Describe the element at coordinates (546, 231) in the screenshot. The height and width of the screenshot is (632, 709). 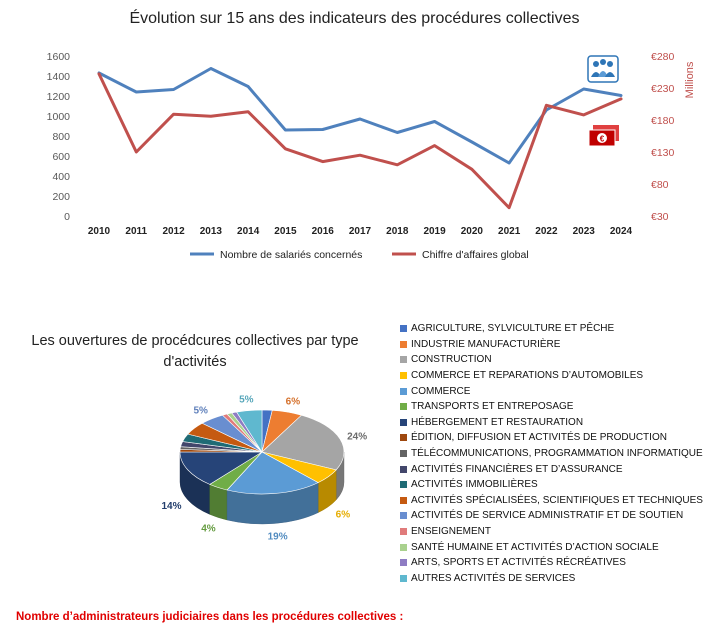
I see `x-tick-label: 2022` at that location.